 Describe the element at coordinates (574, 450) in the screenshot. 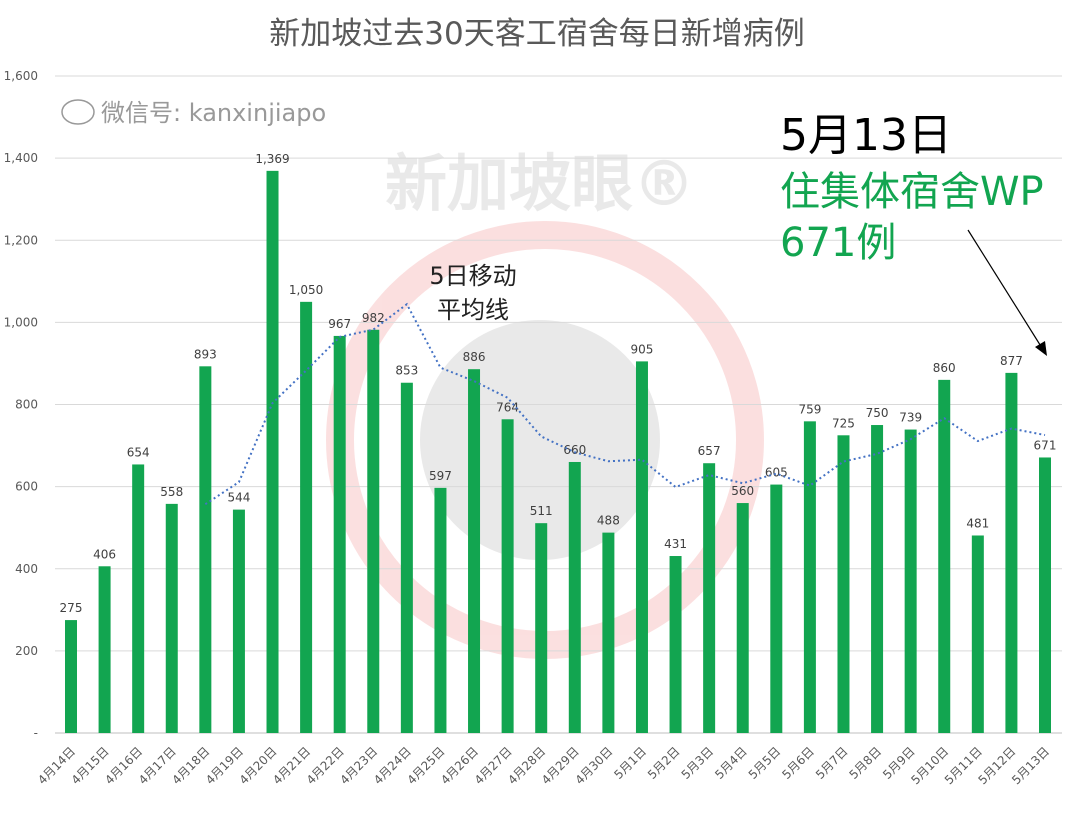

I see `data-label: 660` at that location.